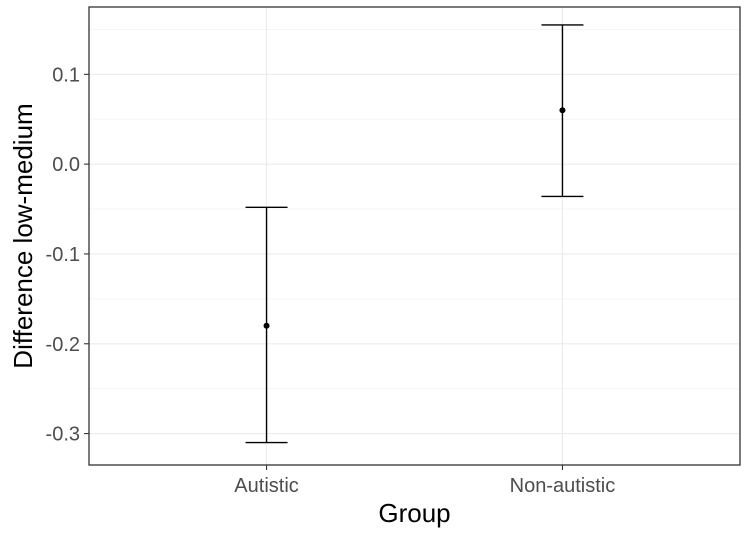 The image size is (750, 536). I want to click on x-tick-label: Non-autistic, so click(563, 486).